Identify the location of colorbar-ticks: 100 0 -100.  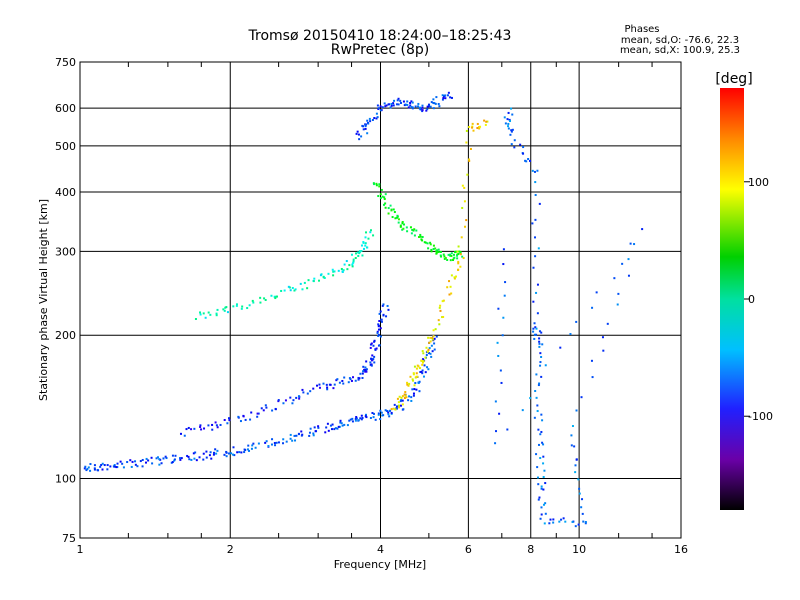
(758, 299).